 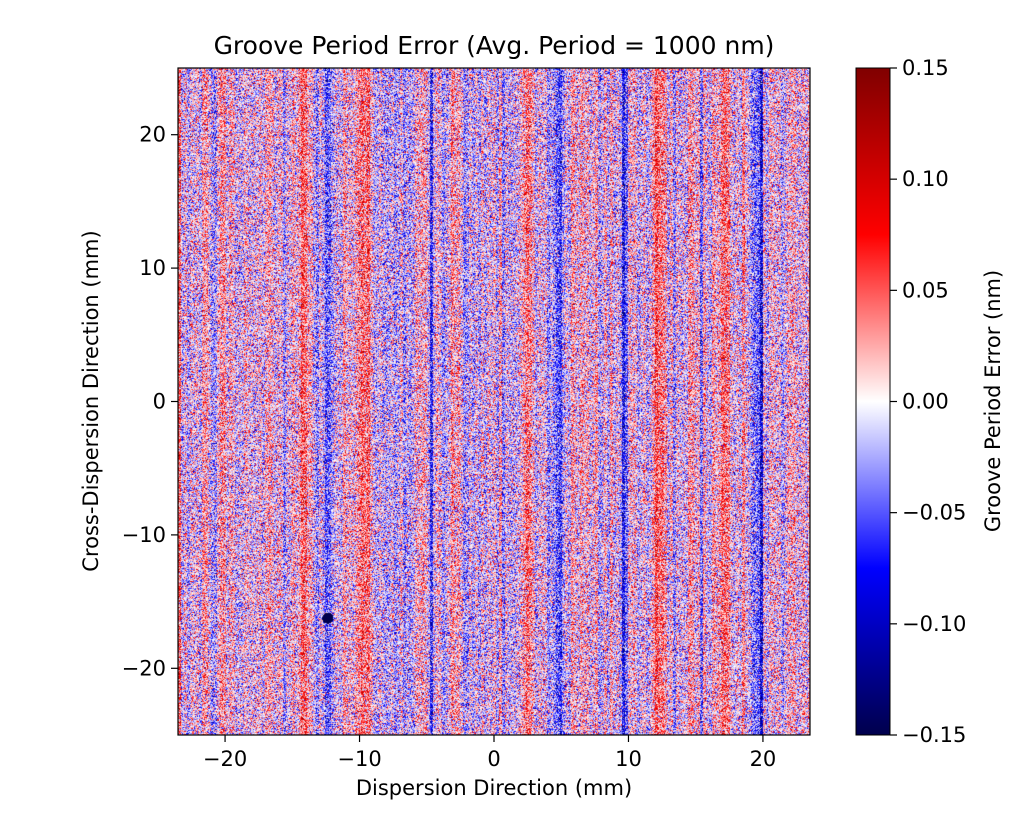 What do you see at coordinates (934, 624) in the screenshot?
I see `colorbar-tick-label: −0.10` at bounding box center [934, 624].